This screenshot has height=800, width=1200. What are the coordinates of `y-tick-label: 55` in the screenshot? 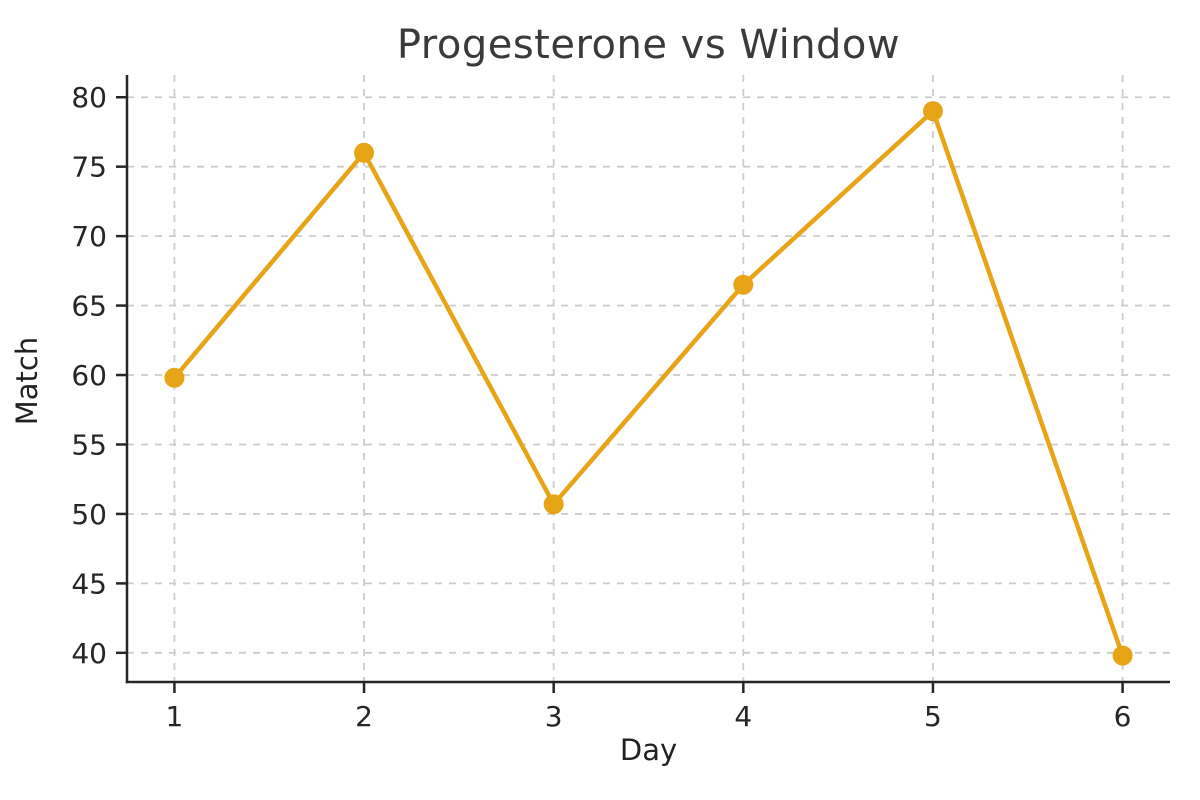 It's located at (89, 444).